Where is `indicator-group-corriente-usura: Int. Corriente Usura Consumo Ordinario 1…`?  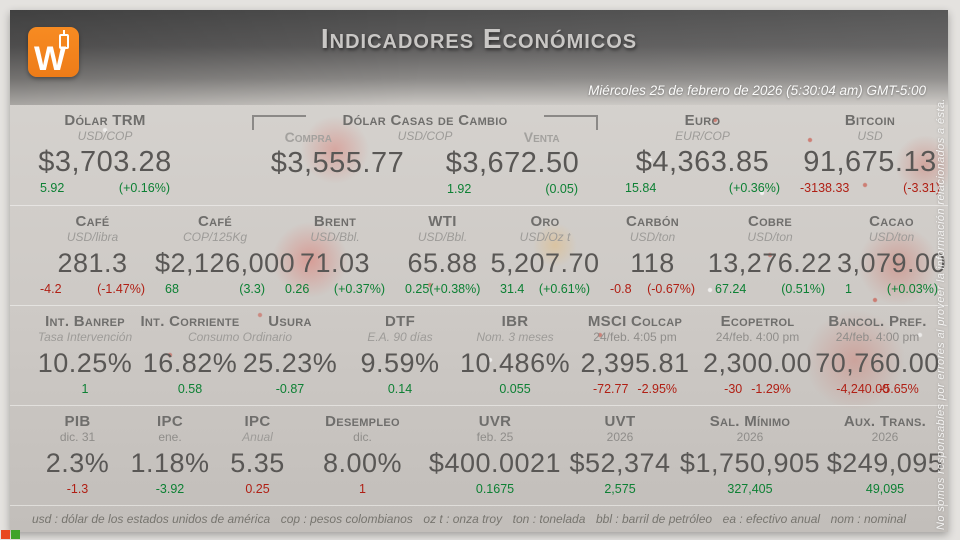 indicator-group-corriente-usura: Int. Corriente Usura Consumo Ordinario 1… is located at coordinates (240, 355).